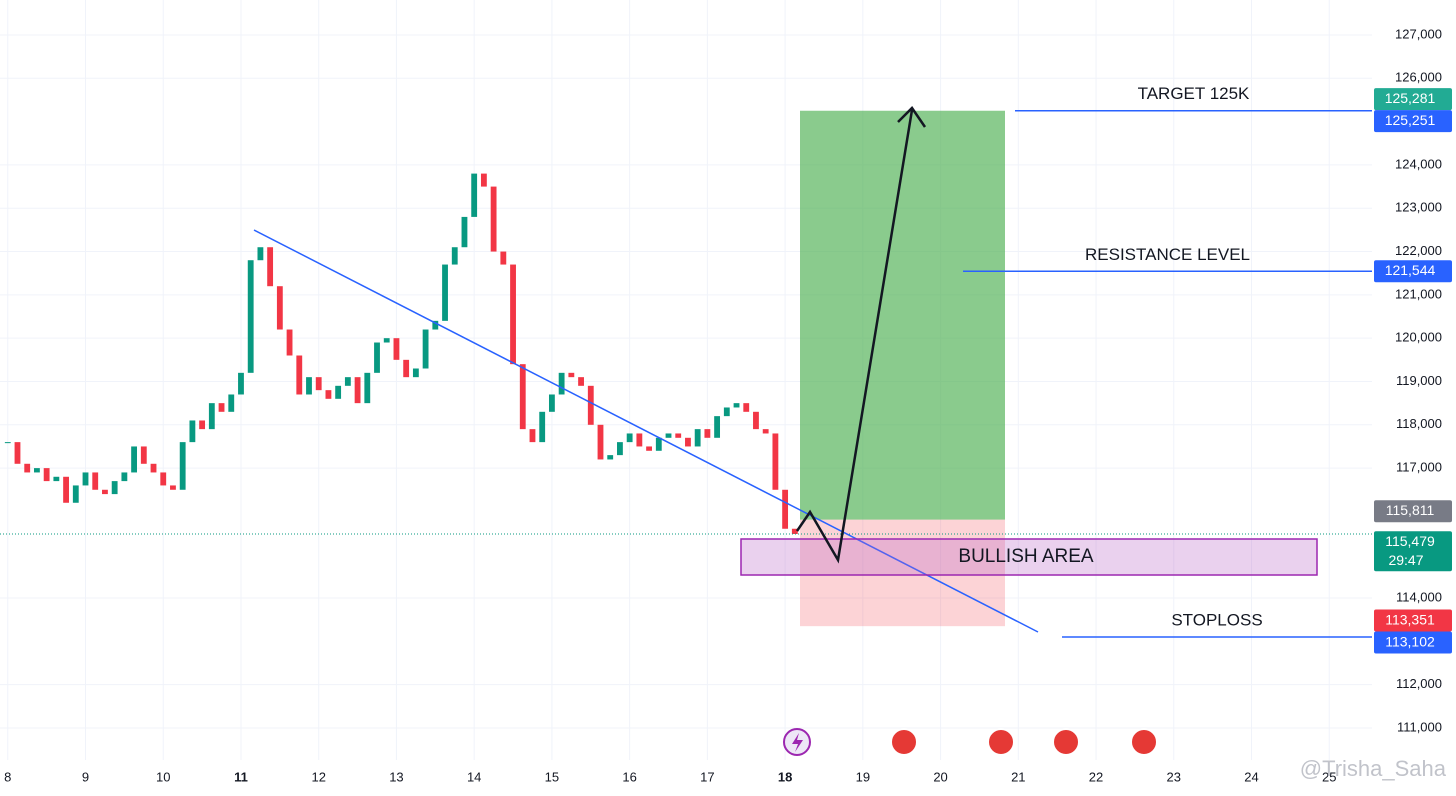  What do you see at coordinates (912, 117) in the screenshot?
I see `arrow-head` at bounding box center [912, 117].